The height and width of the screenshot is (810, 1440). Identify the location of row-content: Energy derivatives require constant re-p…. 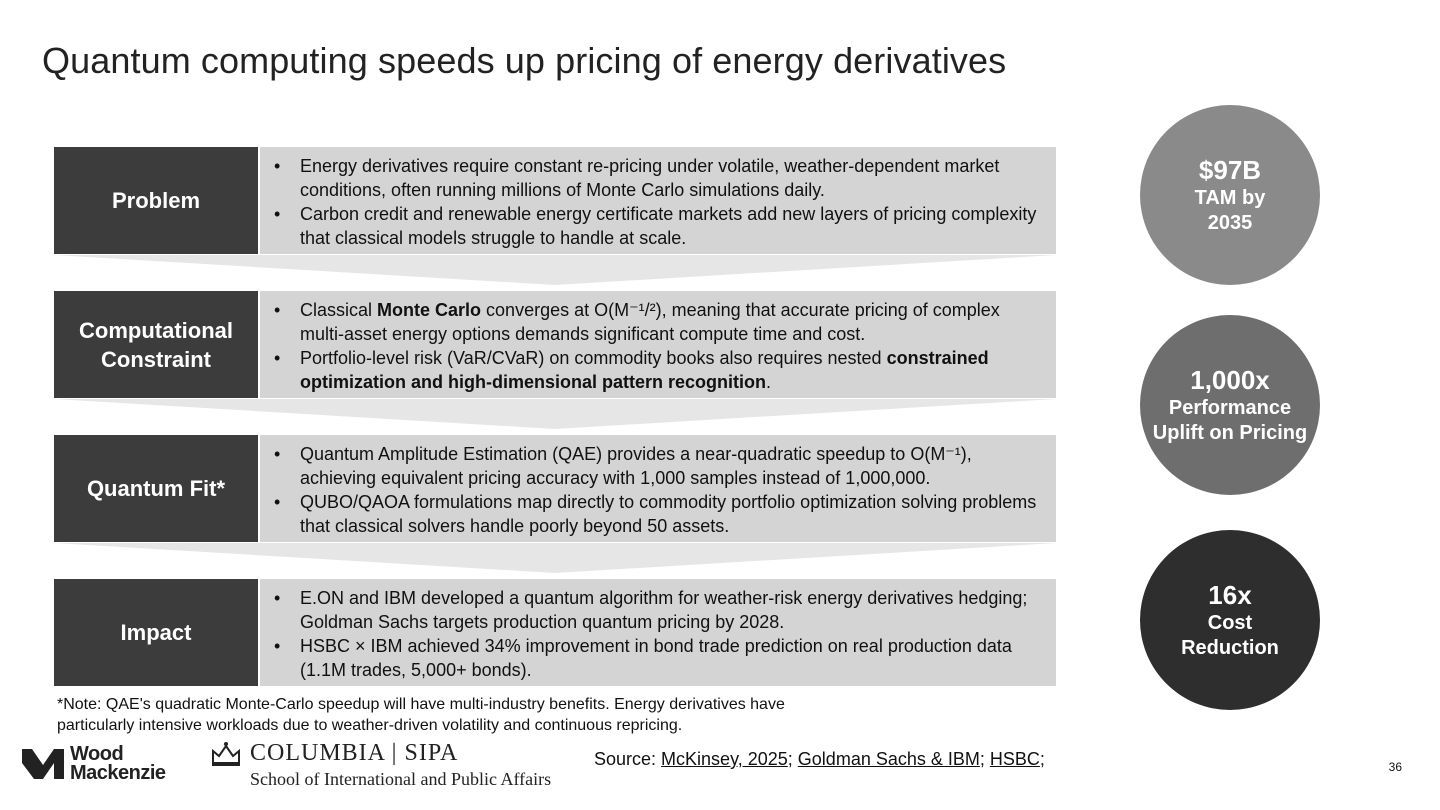
(658, 200).